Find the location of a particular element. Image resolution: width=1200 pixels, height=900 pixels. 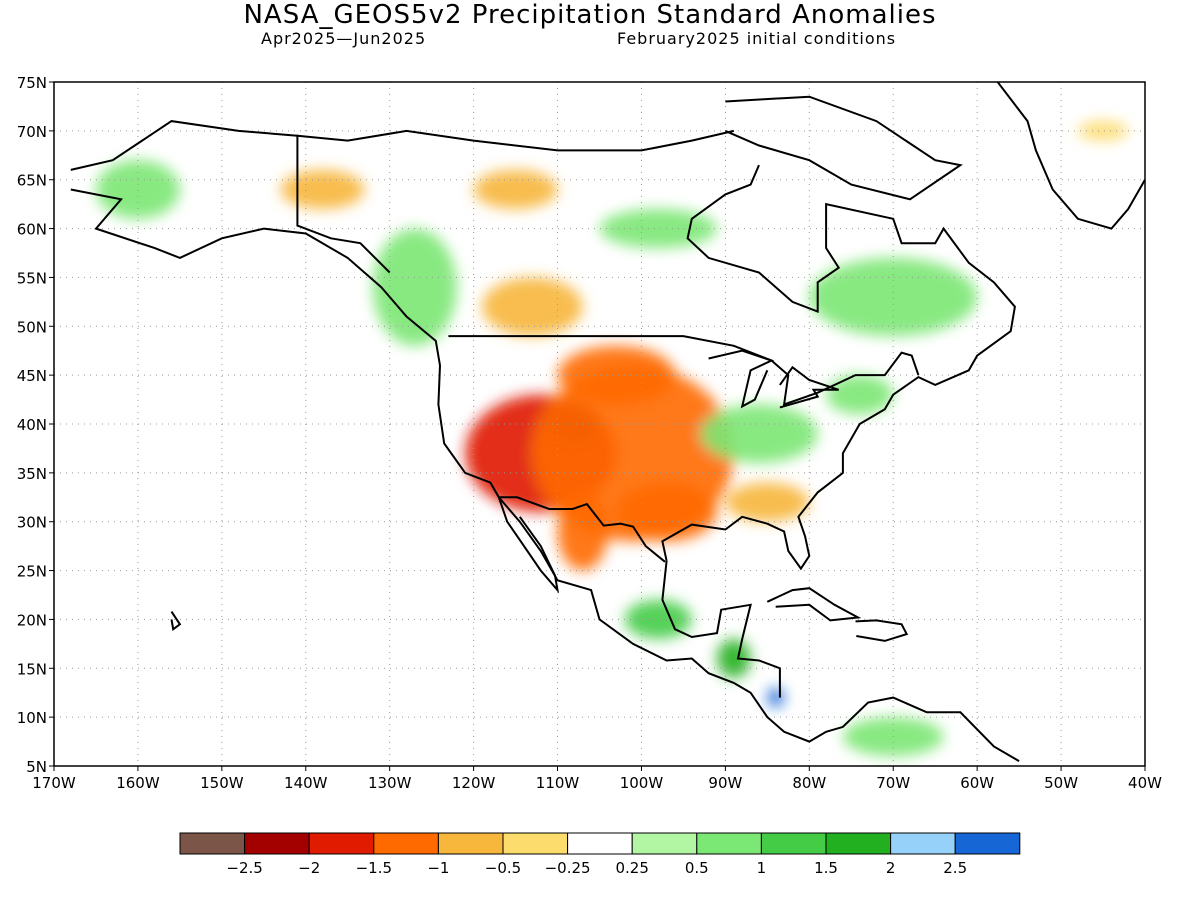

legend-label: −0.5 is located at coordinates (503, 868).